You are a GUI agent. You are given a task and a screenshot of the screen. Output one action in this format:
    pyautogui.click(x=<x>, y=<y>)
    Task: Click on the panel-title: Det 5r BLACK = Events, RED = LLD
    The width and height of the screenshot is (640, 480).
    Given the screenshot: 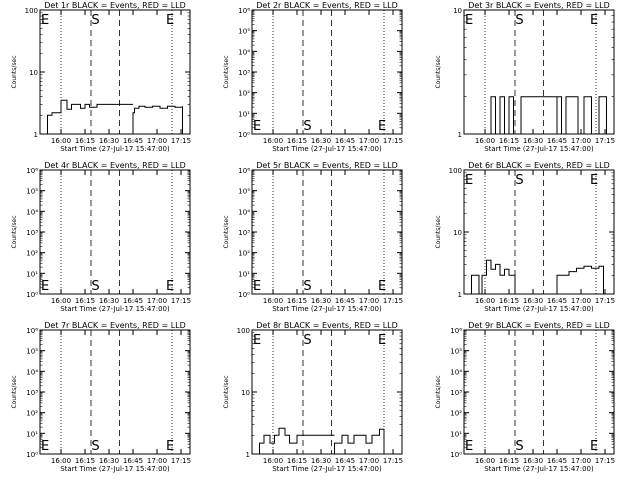 What is the action you would take?
    pyautogui.click(x=327, y=165)
    